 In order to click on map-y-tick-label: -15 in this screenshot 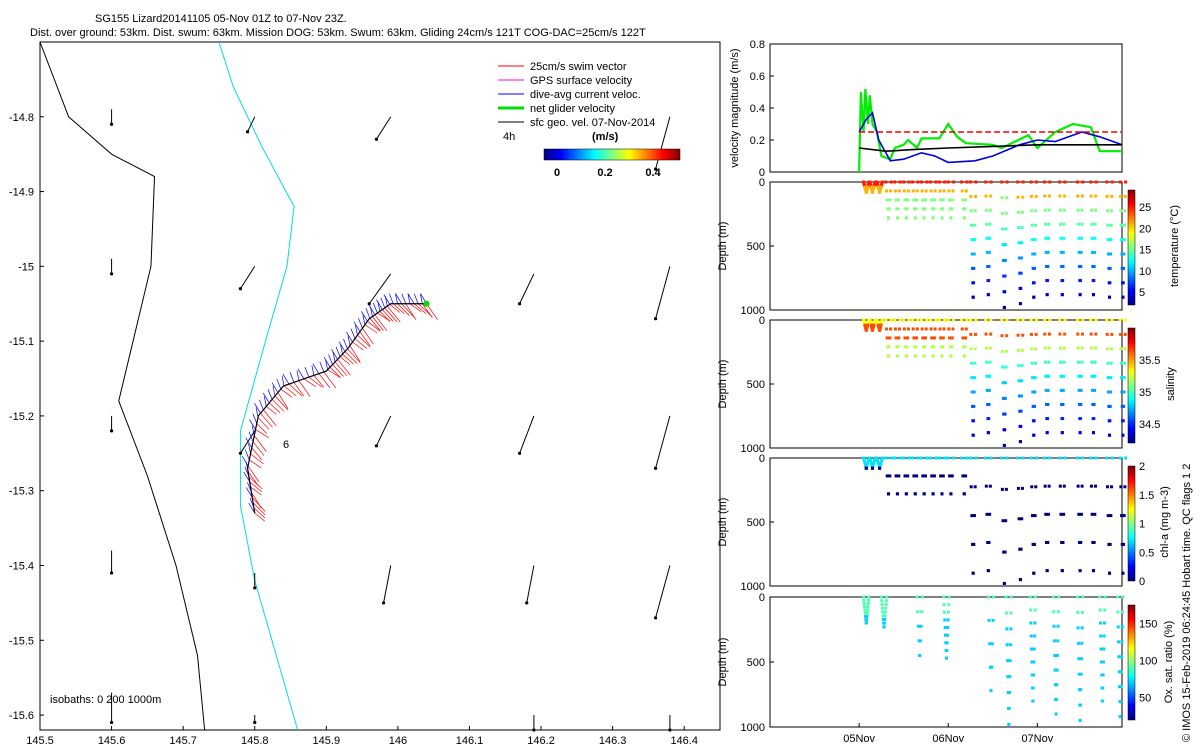, I will do `click(26, 267)`.